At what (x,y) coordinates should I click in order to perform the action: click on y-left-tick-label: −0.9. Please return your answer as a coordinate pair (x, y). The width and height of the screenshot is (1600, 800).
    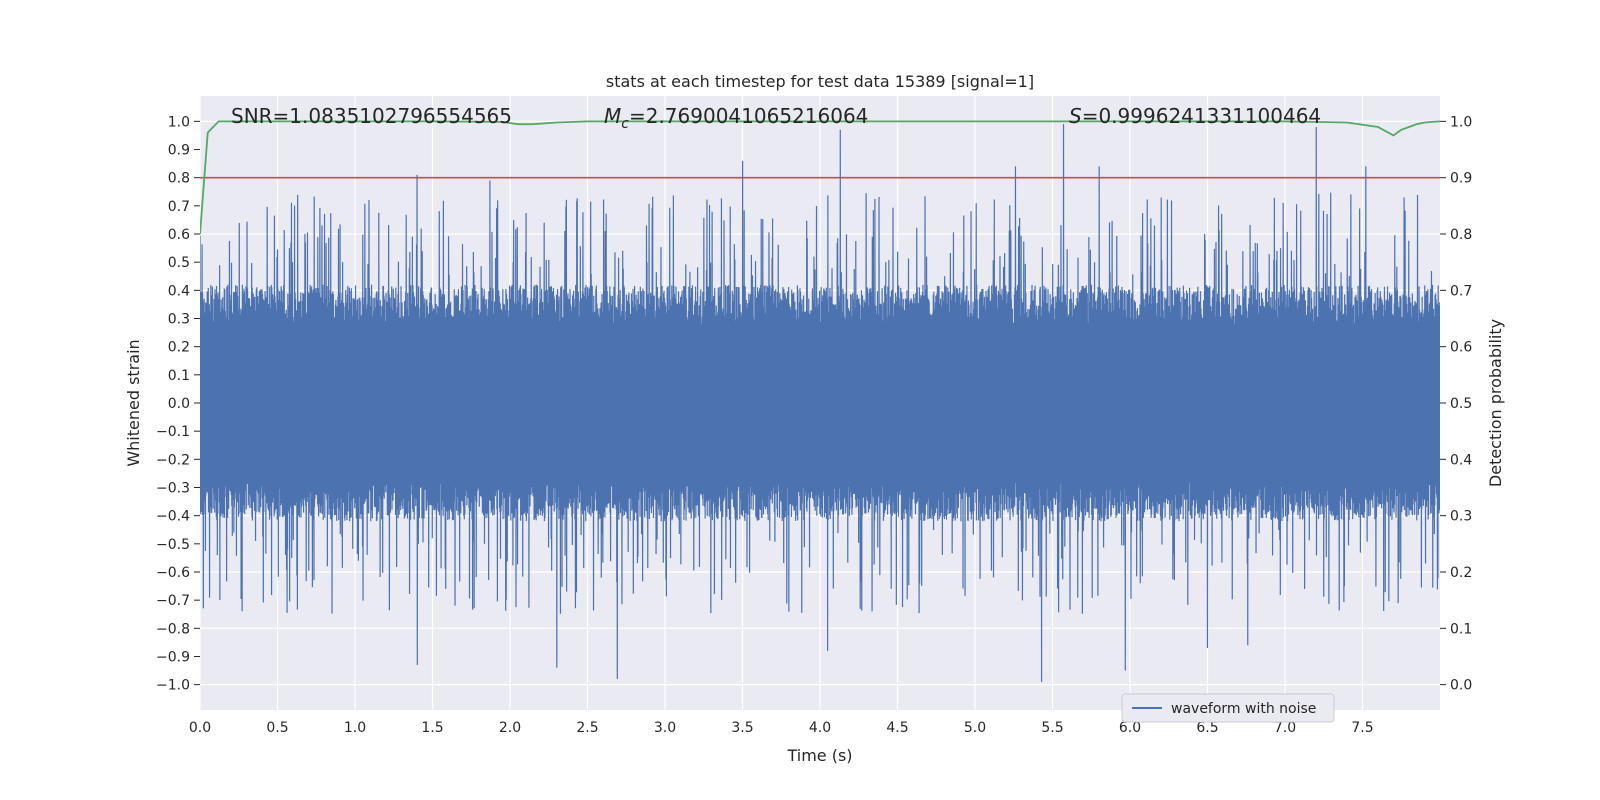
    Looking at the image, I should click on (173, 657).